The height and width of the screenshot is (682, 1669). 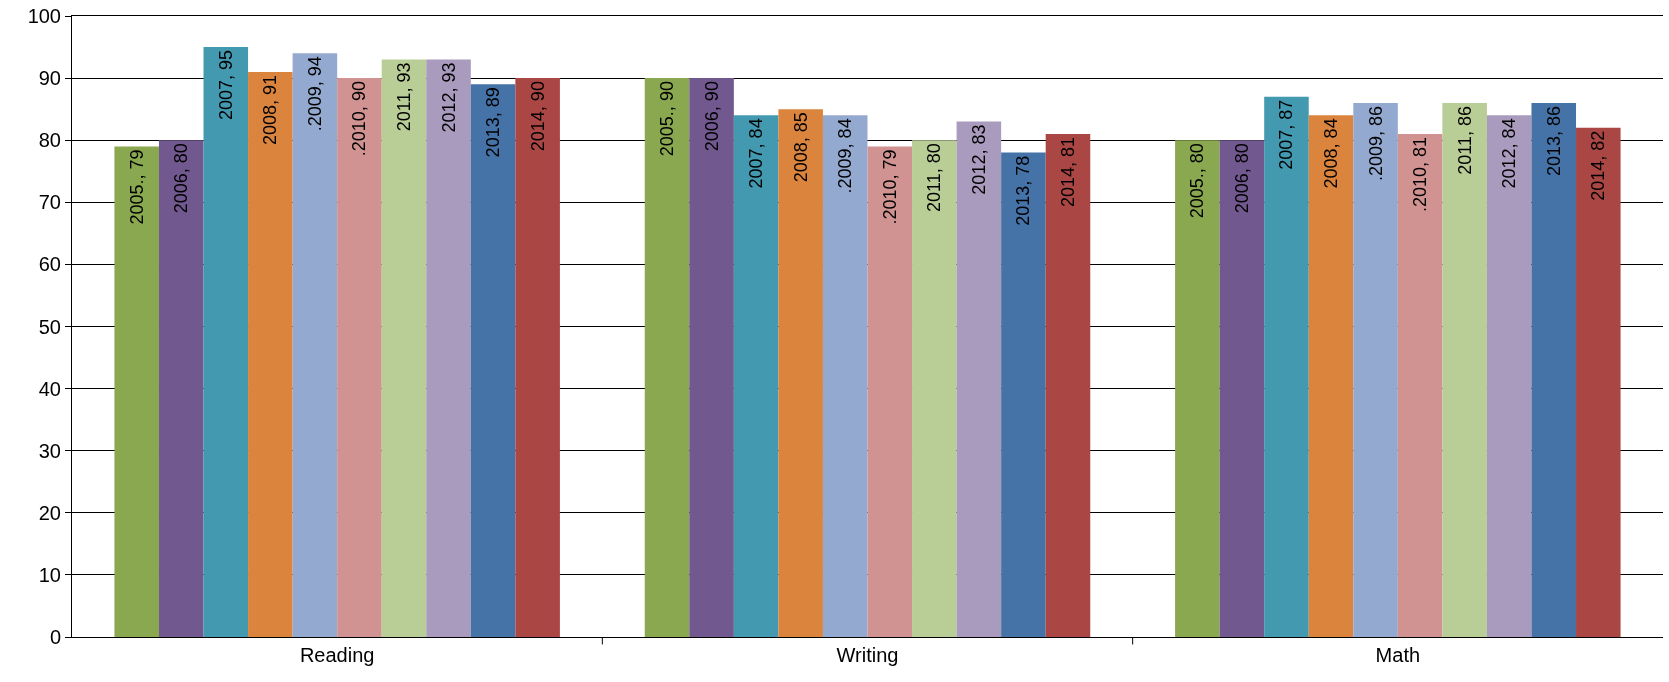 I want to click on data-label: 2011, 80, so click(x=934, y=177).